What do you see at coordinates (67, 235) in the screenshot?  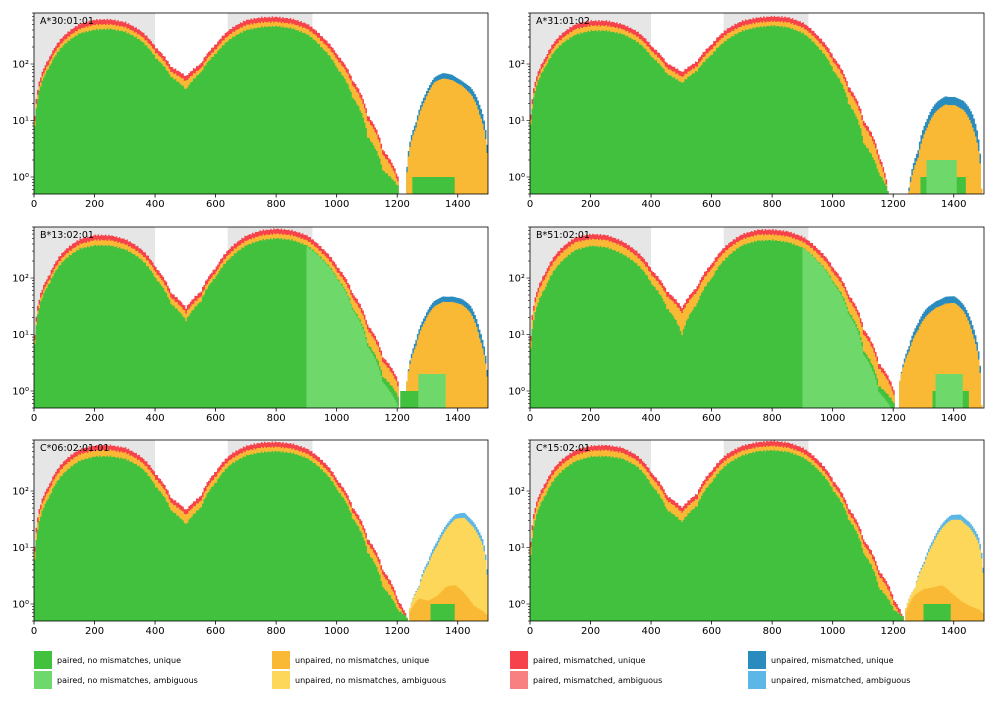 I see `panel-title: B*13:02:01` at bounding box center [67, 235].